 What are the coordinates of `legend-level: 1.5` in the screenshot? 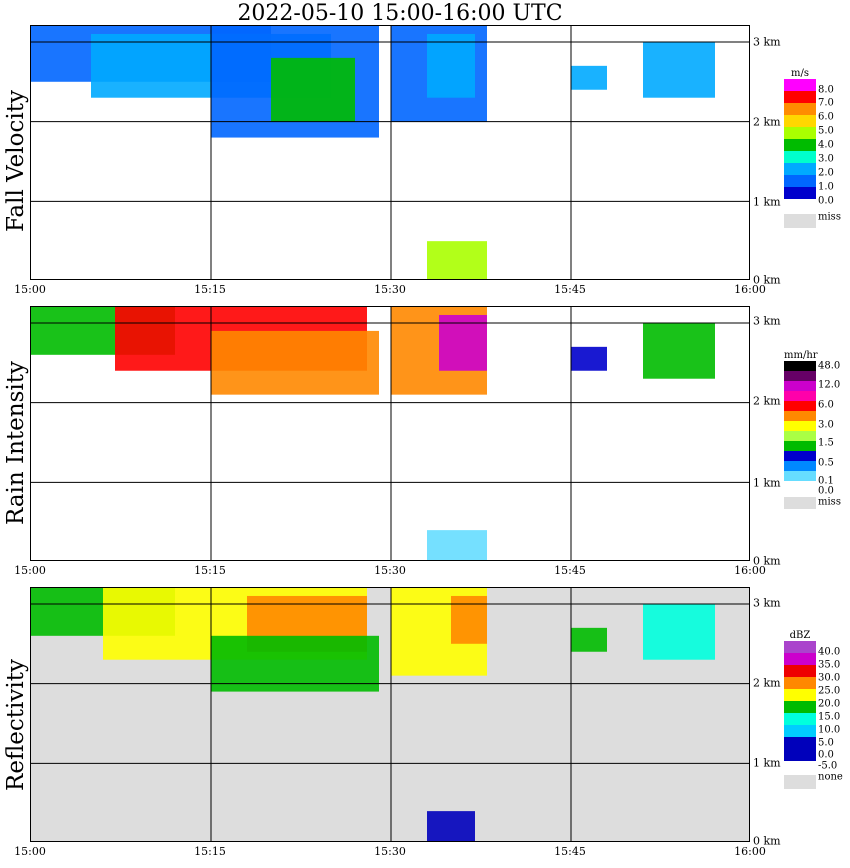 It's located at (826, 443).